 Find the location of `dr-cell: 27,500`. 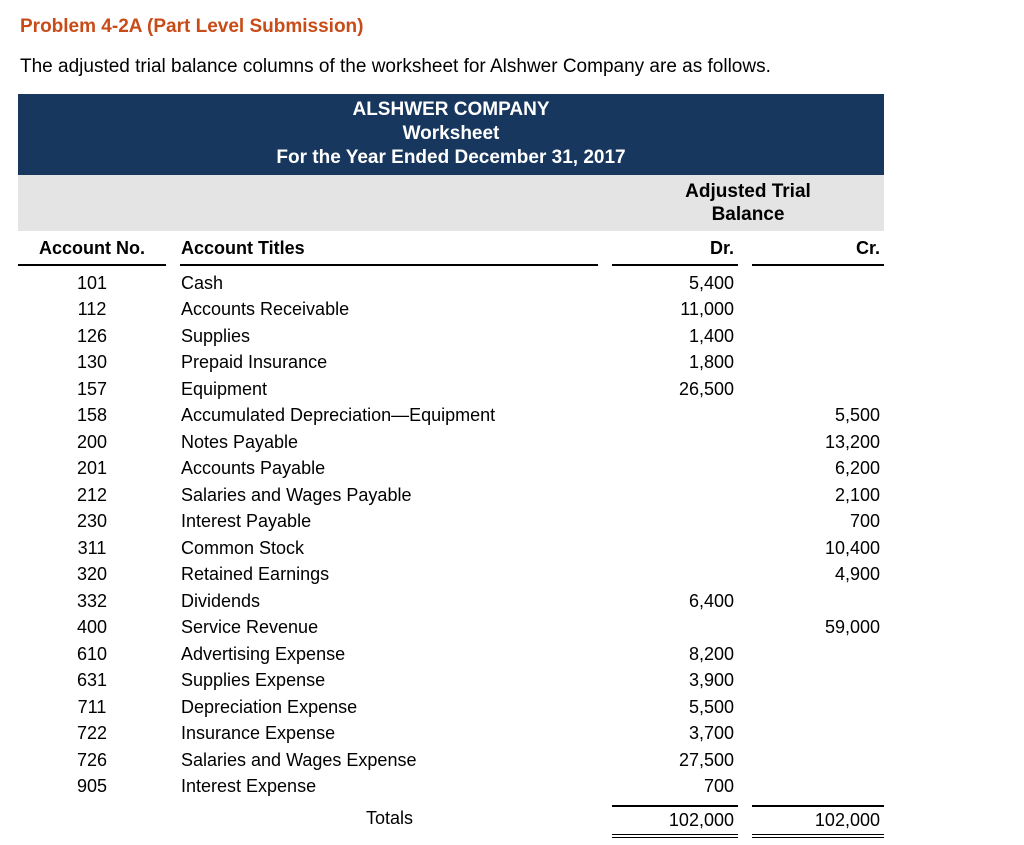

dr-cell: 27,500 is located at coordinates (706, 759).